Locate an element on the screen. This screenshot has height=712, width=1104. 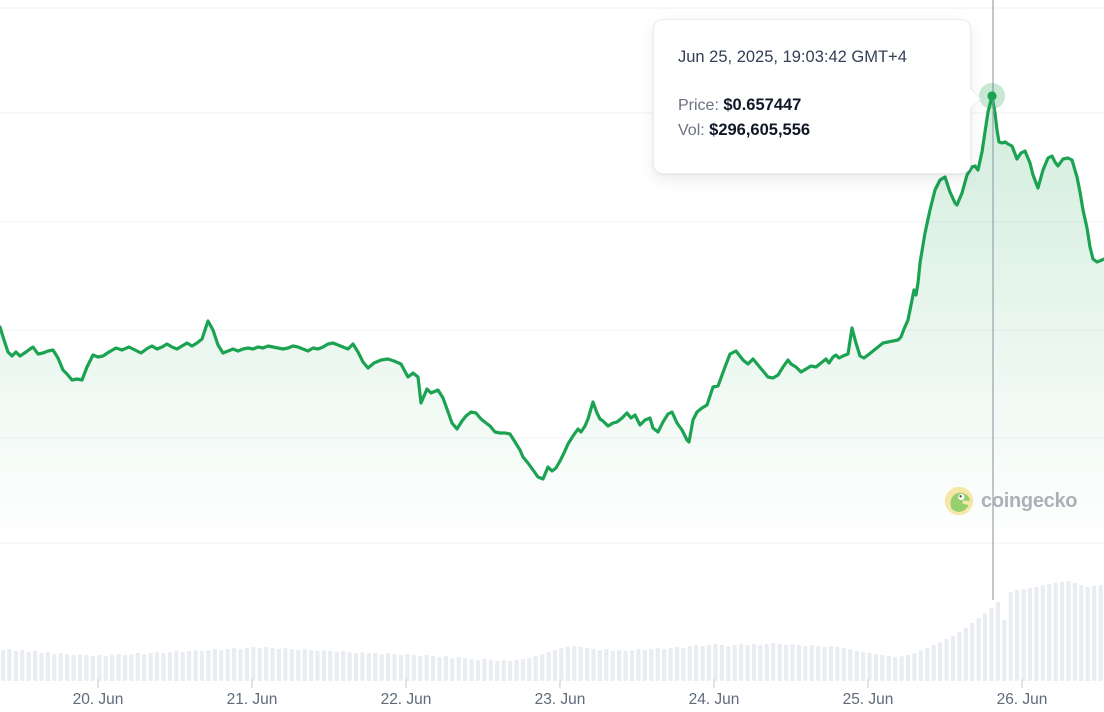
tooltip-vol-label: Vol: is located at coordinates (691, 130).